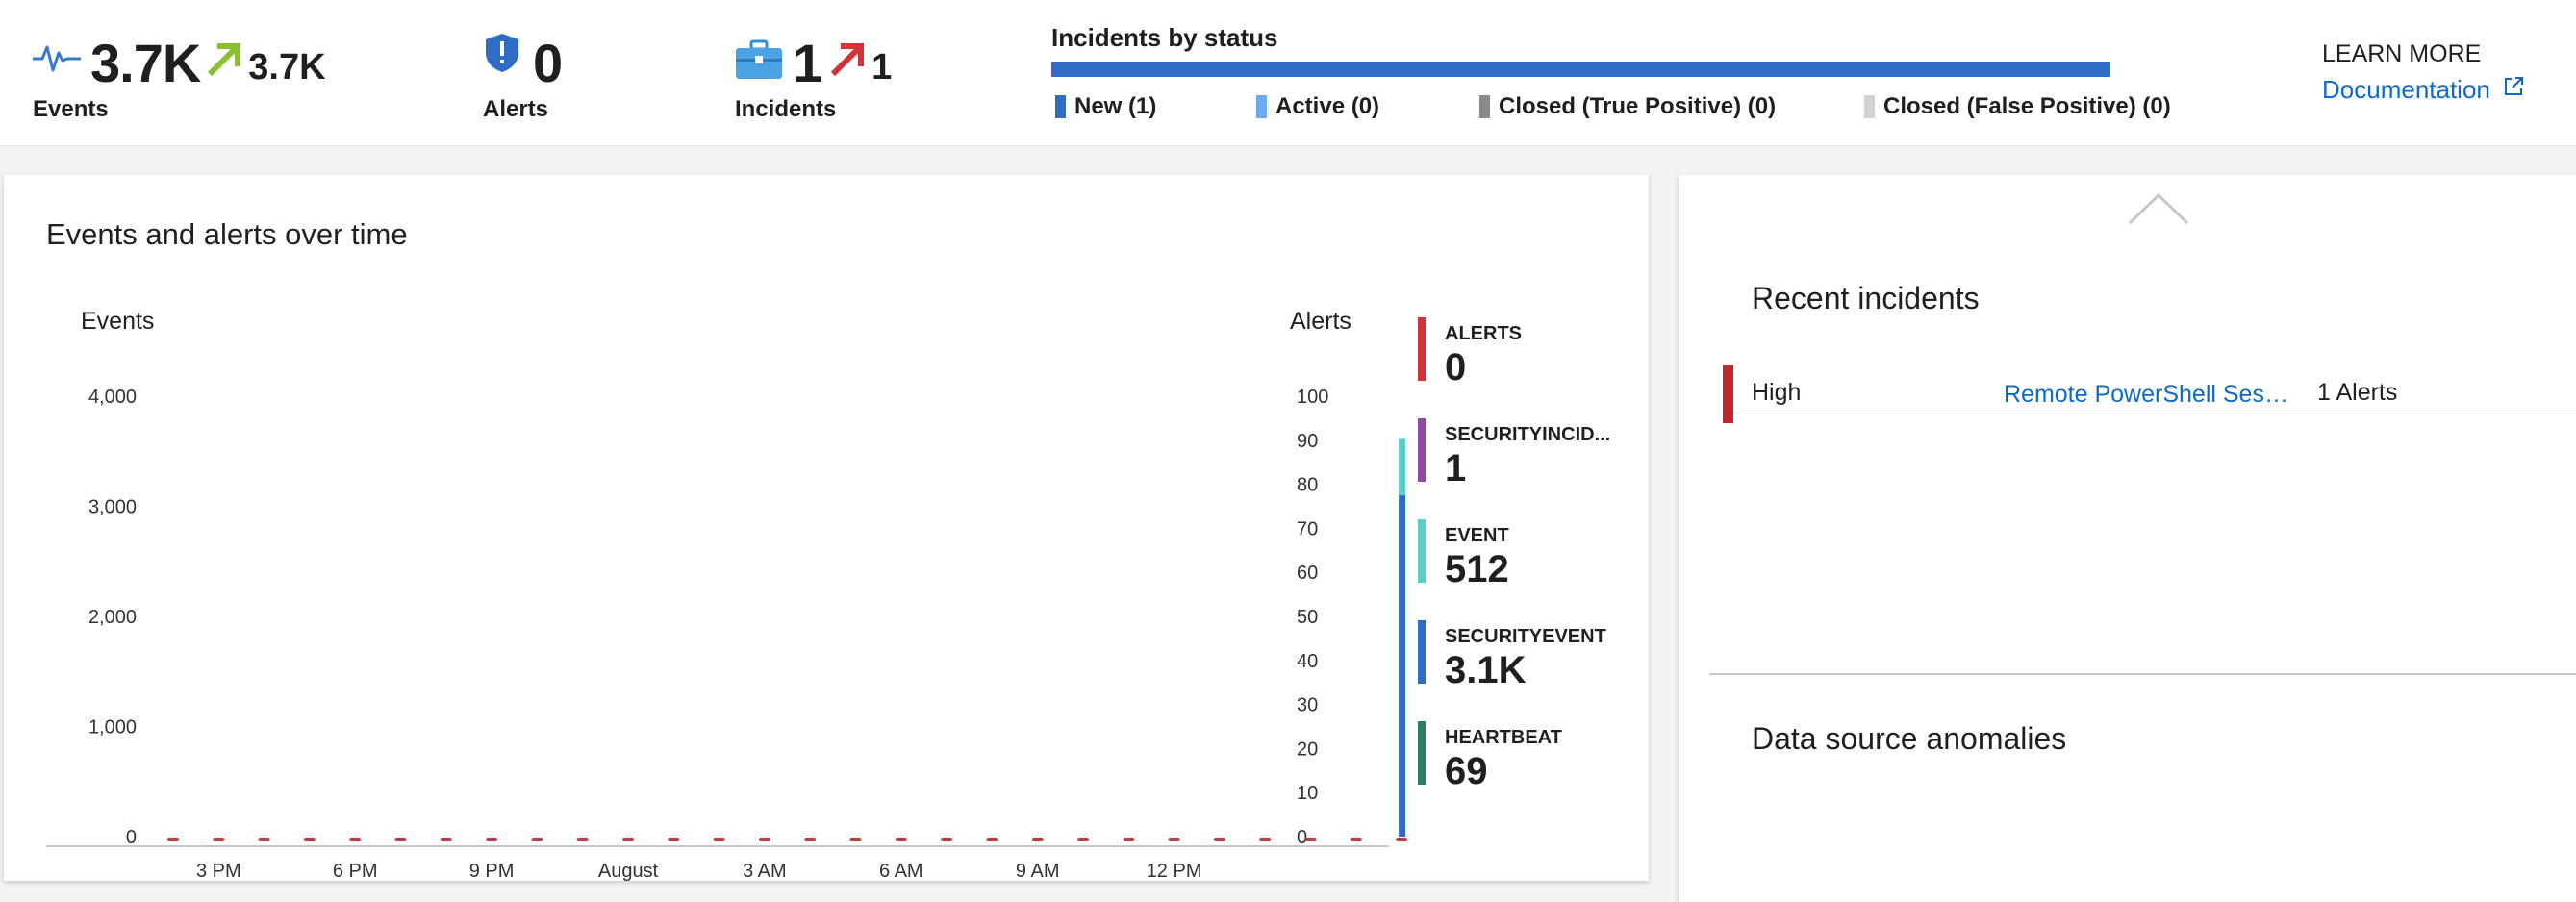 This screenshot has width=2576, height=902. I want to click on right-axis-tick: 30, so click(1308, 705).